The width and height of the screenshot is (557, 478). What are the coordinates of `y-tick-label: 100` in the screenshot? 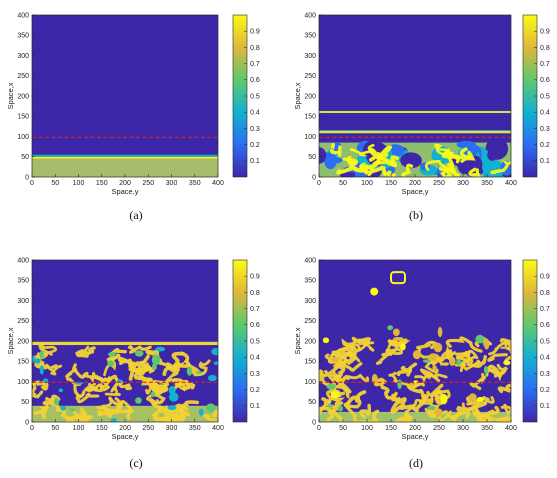 It's located at (310, 382).